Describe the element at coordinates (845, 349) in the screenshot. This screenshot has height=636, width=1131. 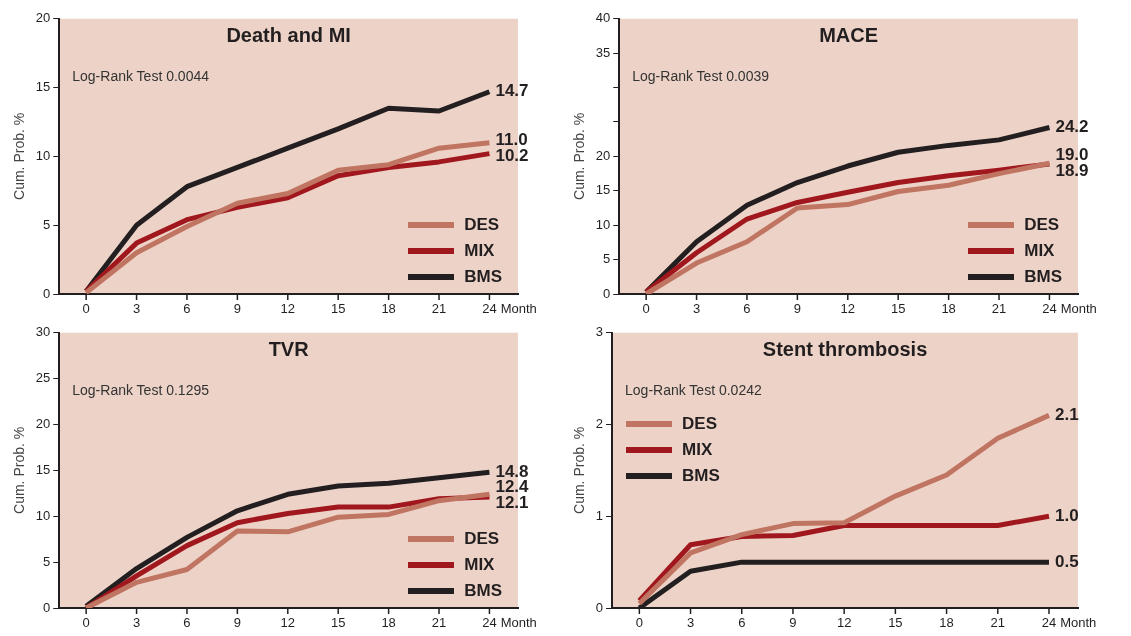
I see `chart-title: Stent thrombosis` at that location.